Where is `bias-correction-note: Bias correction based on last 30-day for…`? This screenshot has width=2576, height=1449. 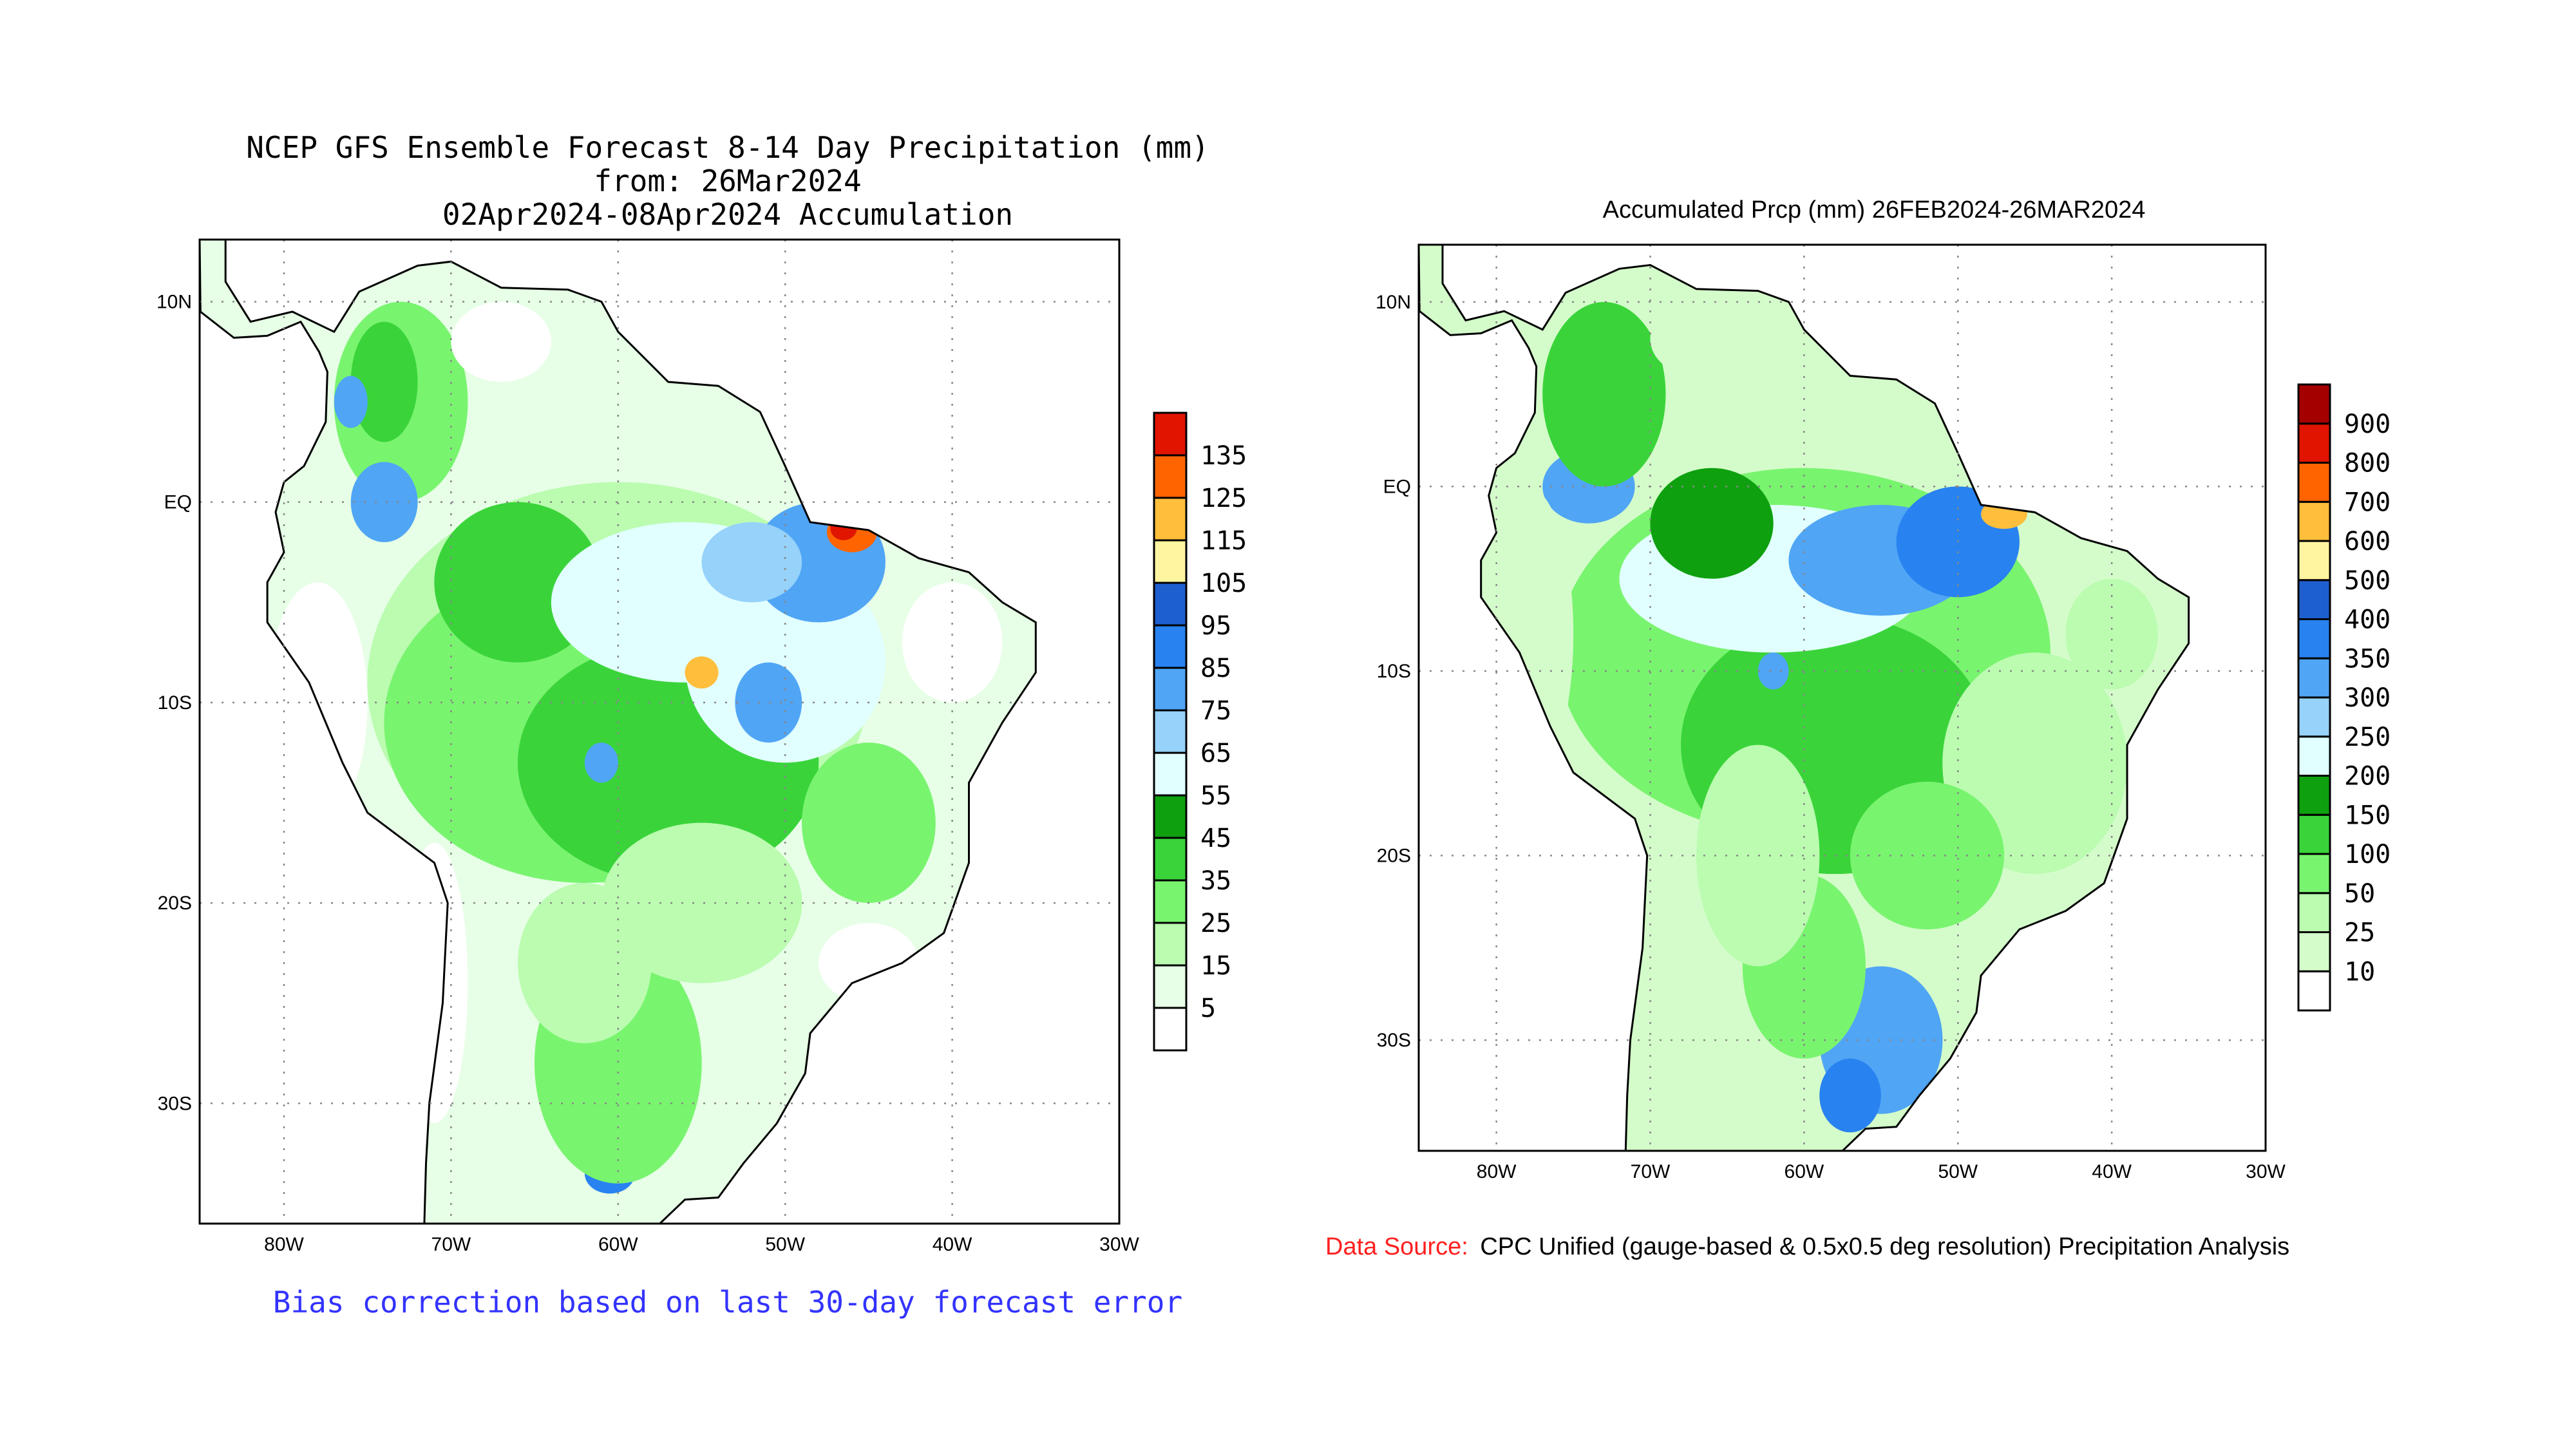 bias-correction-note: Bias correction based on last 30-day for… is located at coordinates (727, 1302).